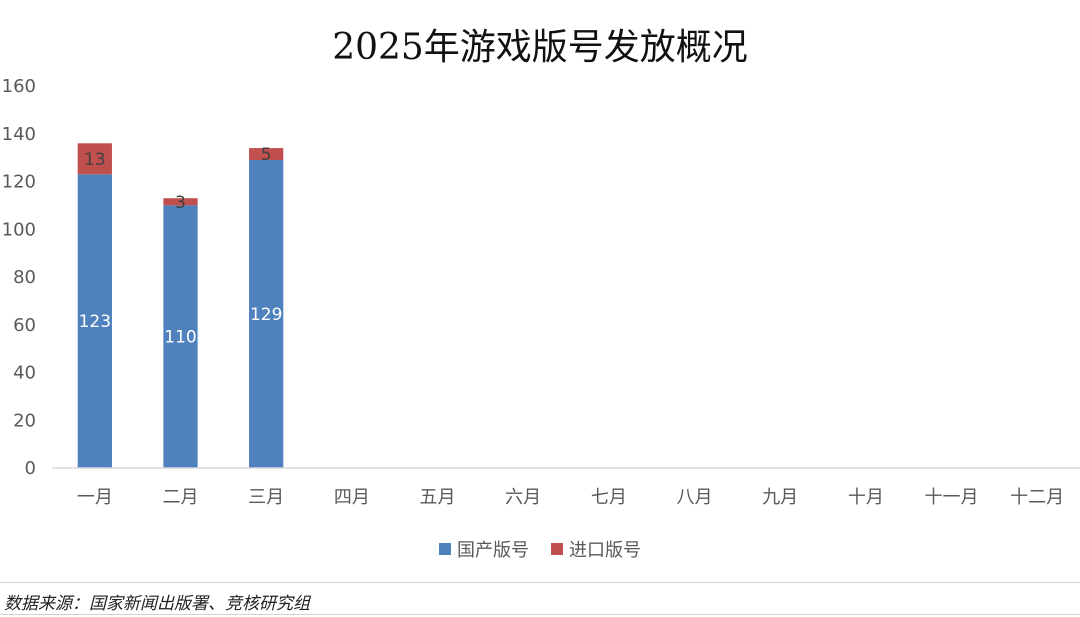 The width and height of the screenshot is (1080, 617). Describe the element at coordinates (605, 550) in the screenshot. I see `legend-label: 进口版号` at that location.